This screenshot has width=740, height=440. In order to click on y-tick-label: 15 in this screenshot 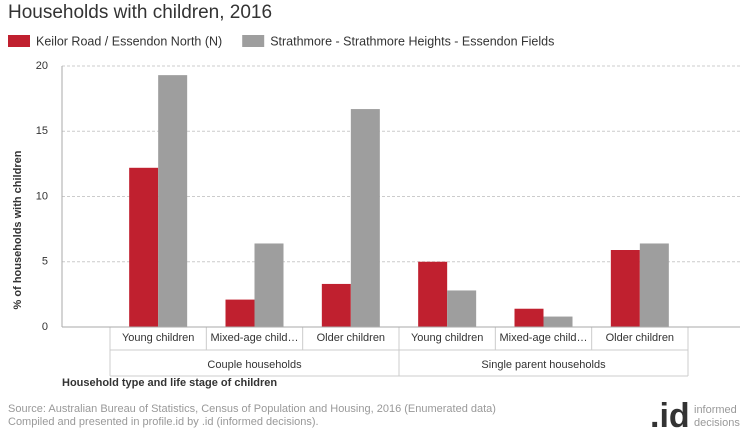, I will do `click(42, 131)`.